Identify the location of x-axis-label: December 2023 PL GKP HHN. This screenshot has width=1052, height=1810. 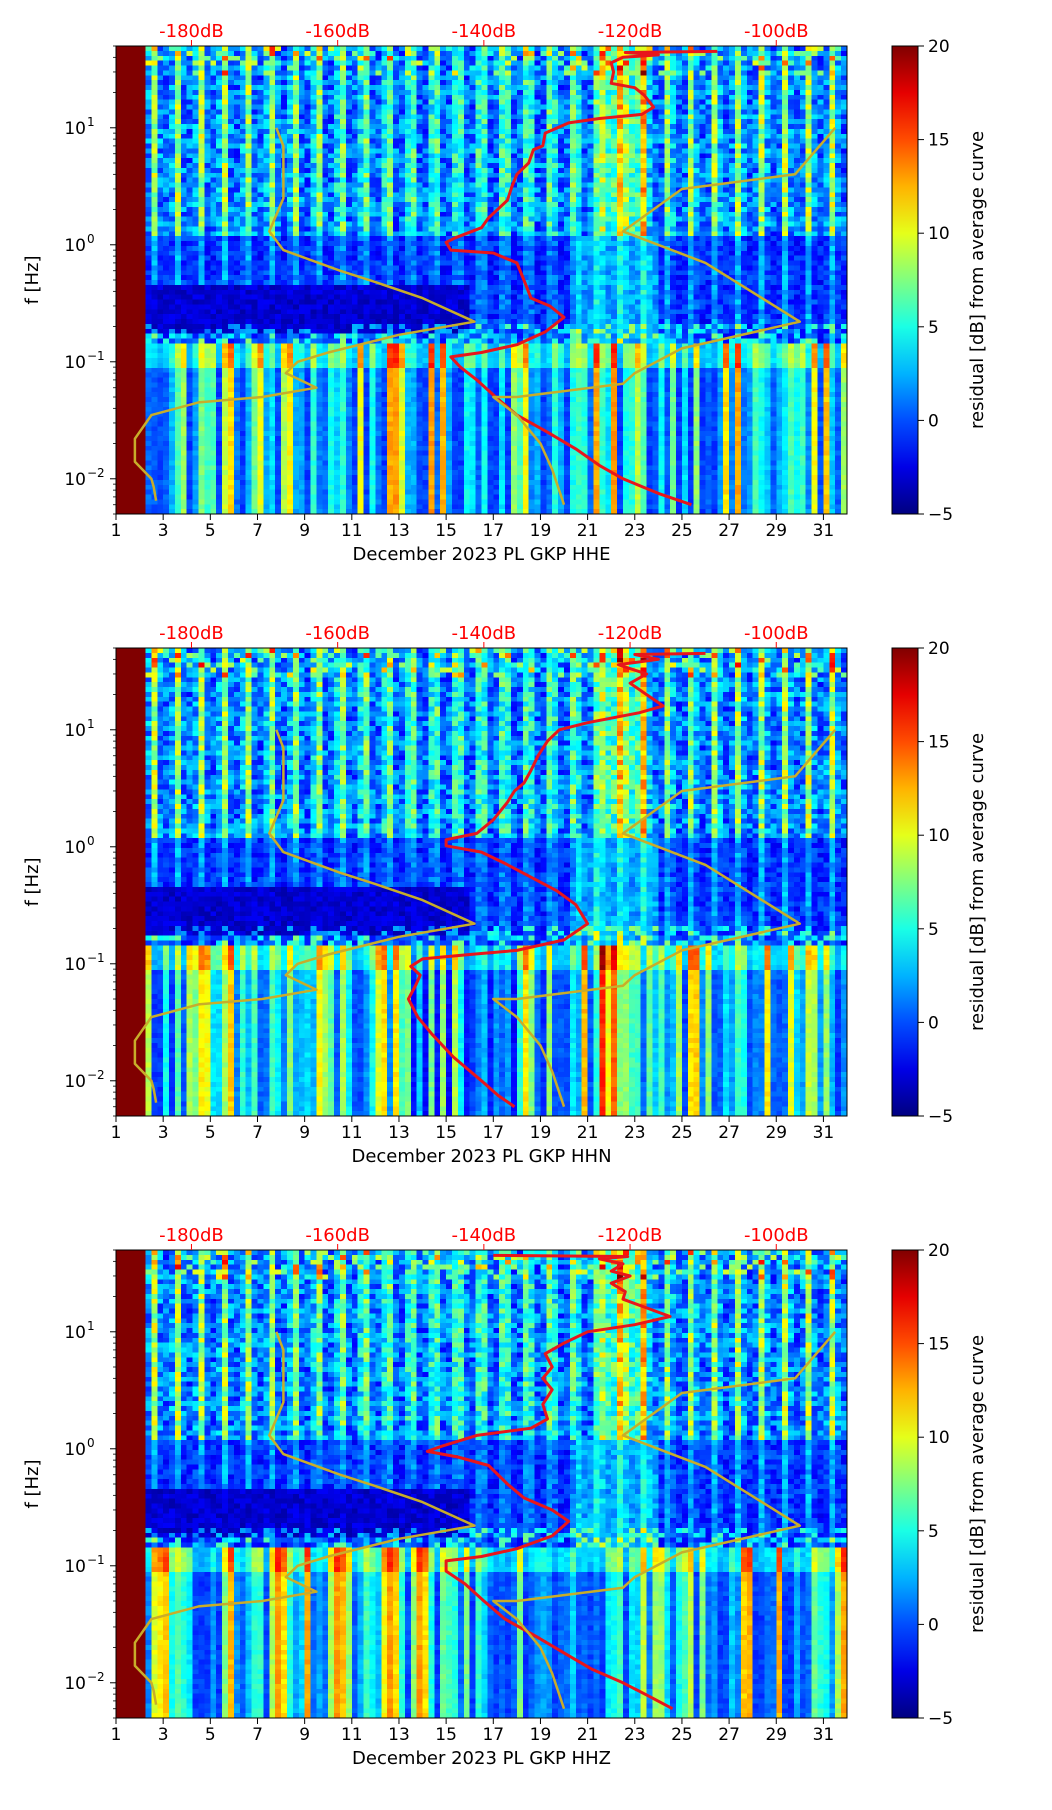
(481, 1156).